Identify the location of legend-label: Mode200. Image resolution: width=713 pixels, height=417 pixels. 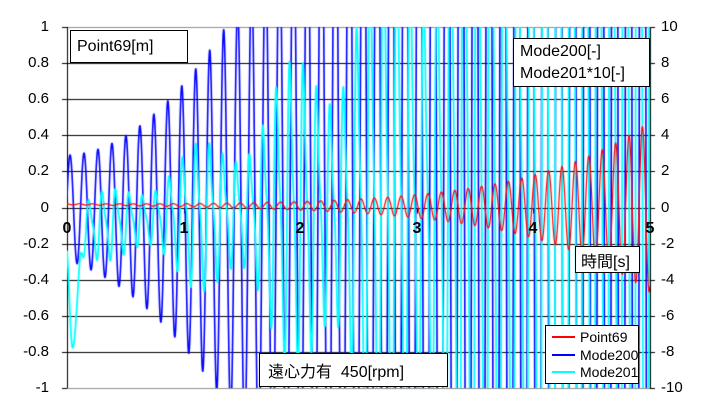
(609, 354).